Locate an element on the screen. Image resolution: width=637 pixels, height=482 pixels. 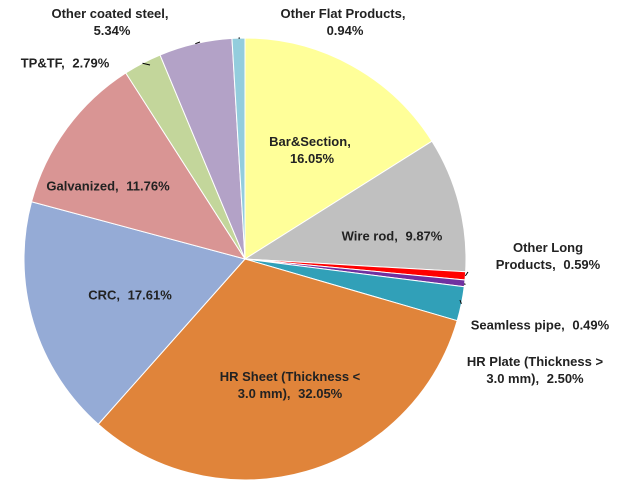
data-label: HR Sheet (Thickness < 3.0 mm), 32.05% is located at coordinates (290, 385).